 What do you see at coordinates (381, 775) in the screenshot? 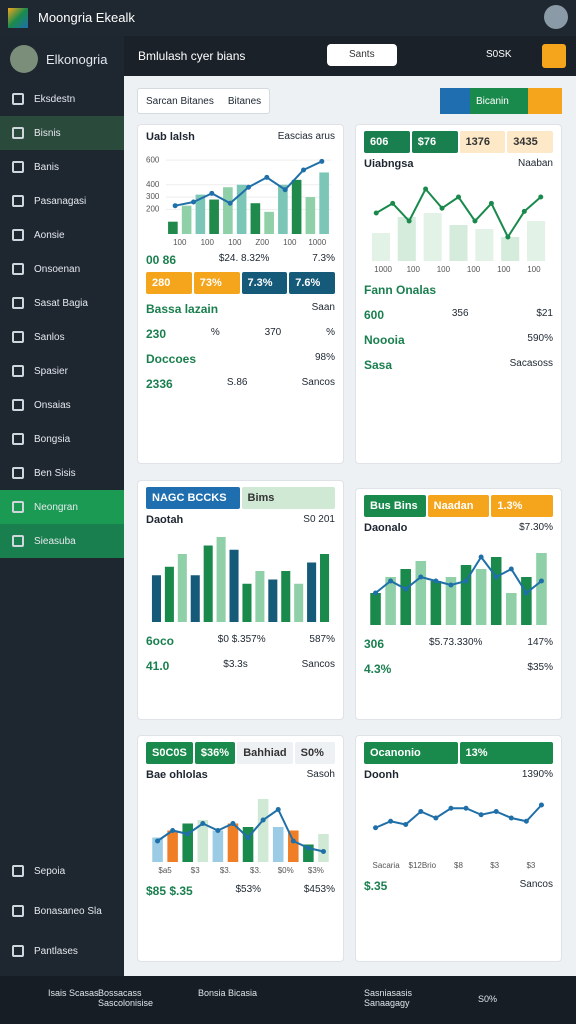
I see `card-title: Doonh` at bounding box center [381, 775].